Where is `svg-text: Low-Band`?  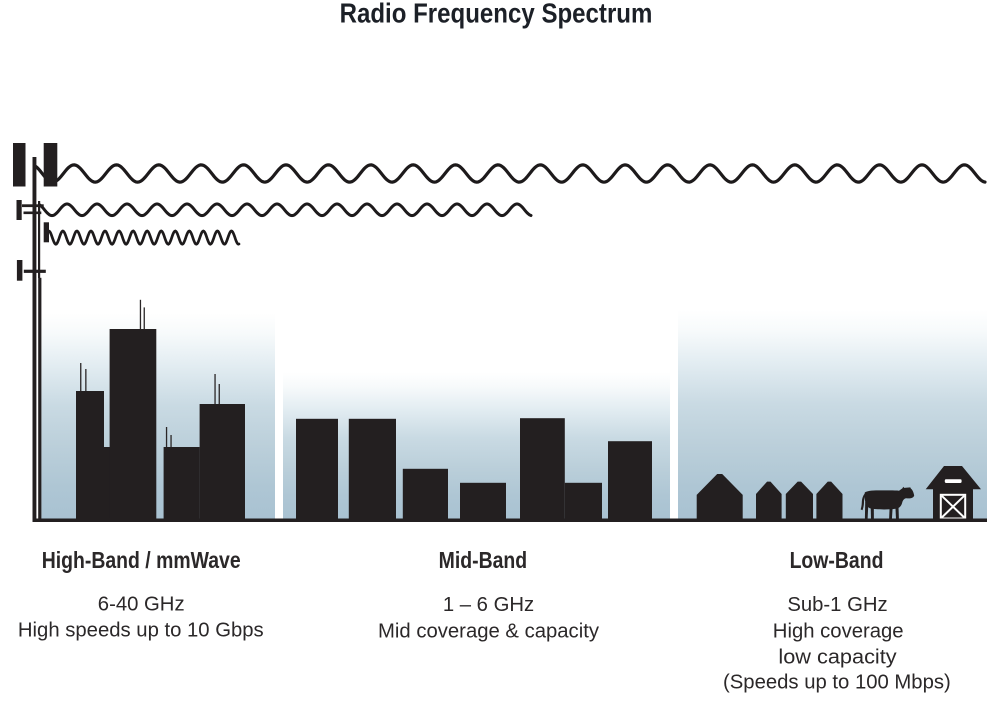 svg-text: Low-Band is located at coordinates (837, 560).